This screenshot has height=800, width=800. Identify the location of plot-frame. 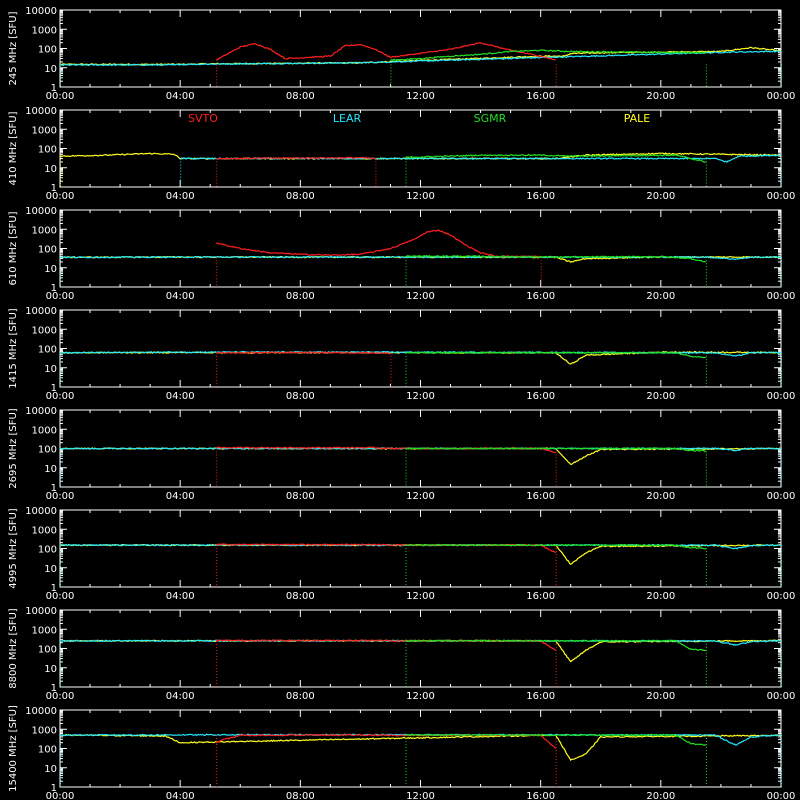
(420, 148).